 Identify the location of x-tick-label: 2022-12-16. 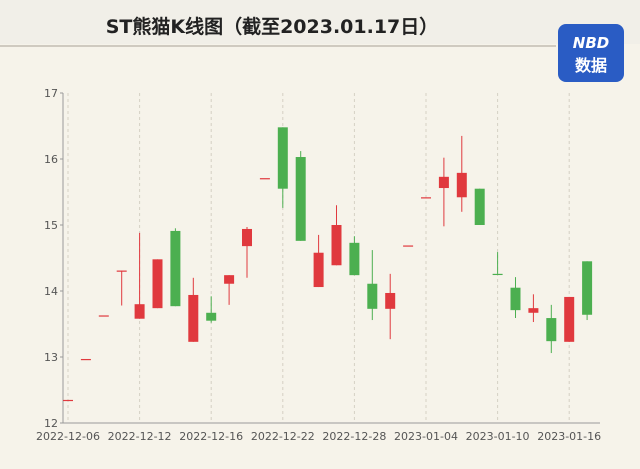
(211, 436).